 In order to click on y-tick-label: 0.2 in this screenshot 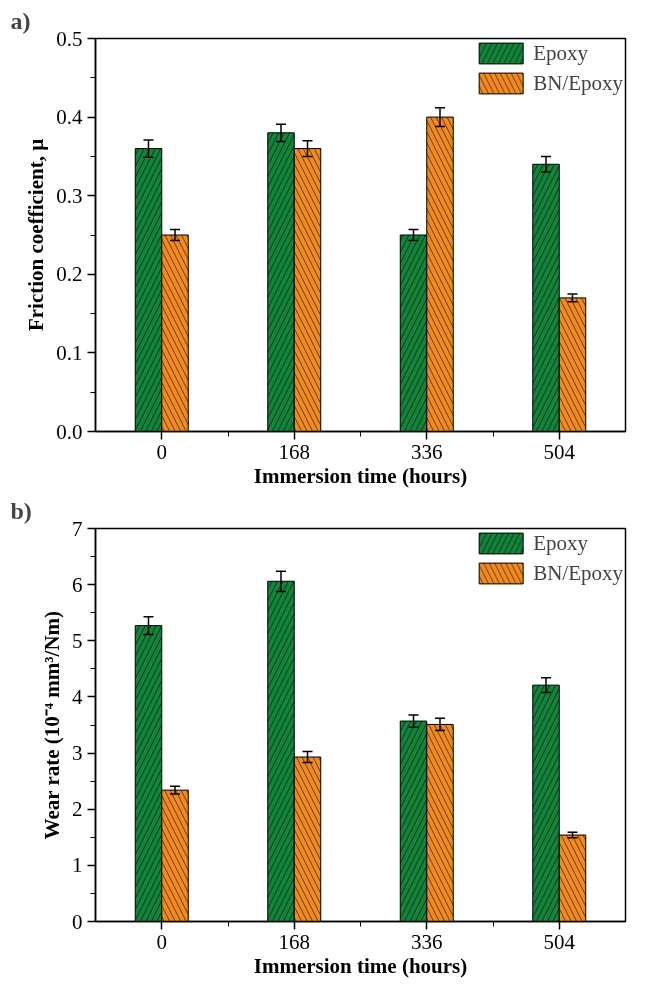, I will do `click(69, 274)`.